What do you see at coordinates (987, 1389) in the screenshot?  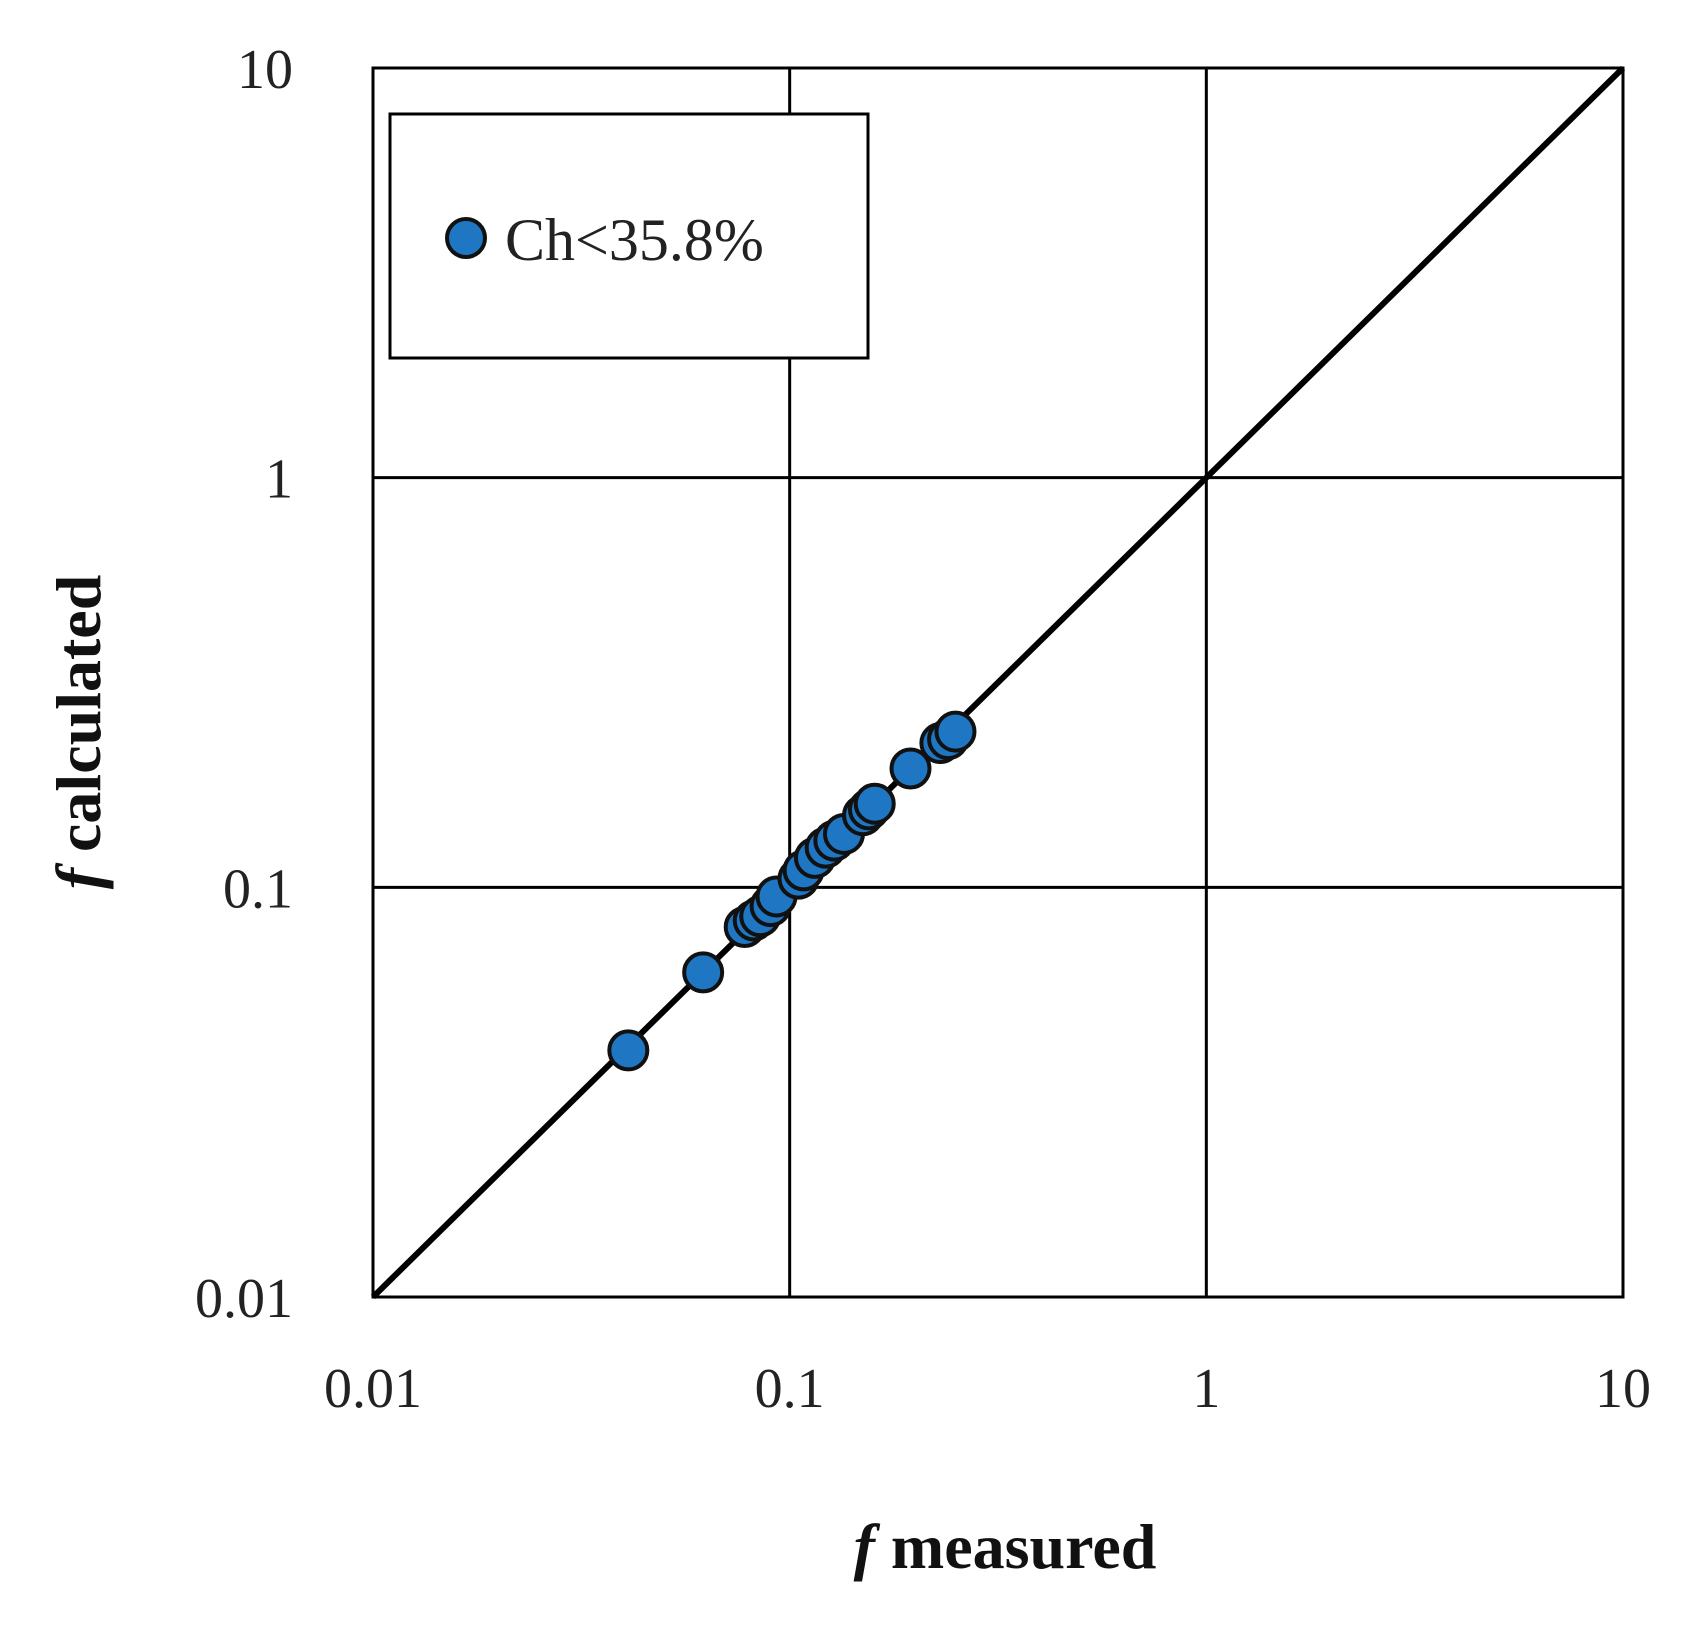 I see `x-axis-tick-labels: 0.01 0.1 1 10` at bounding box center [987, 1389].